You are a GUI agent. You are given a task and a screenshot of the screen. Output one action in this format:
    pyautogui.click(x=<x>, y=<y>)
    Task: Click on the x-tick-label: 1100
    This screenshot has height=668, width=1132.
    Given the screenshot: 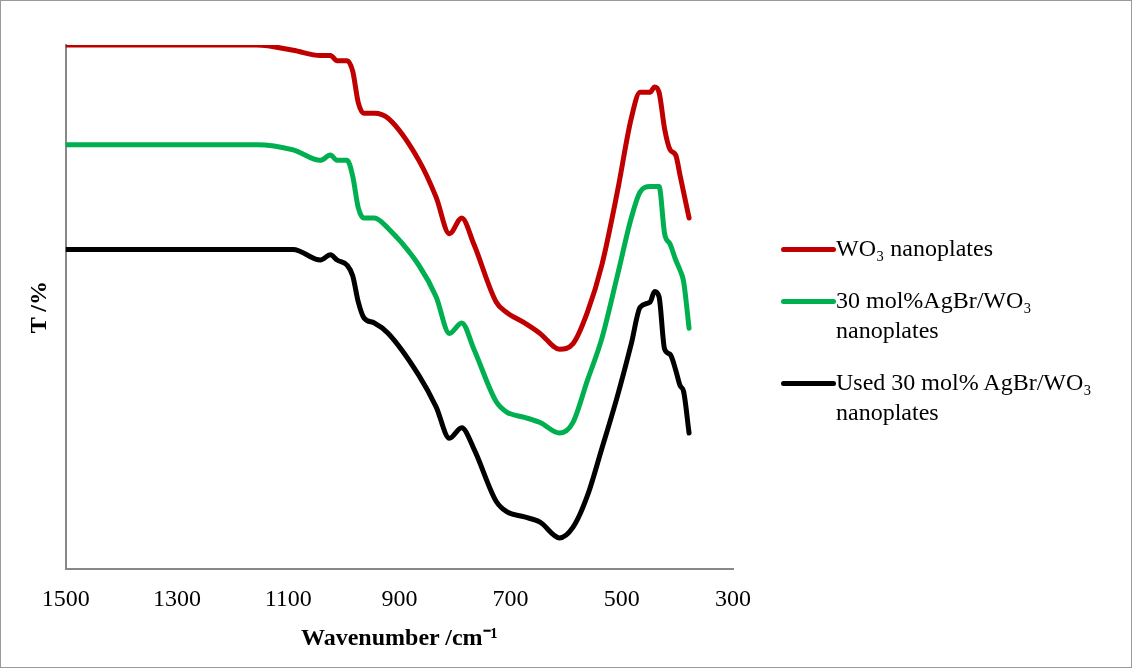 What is the action you would take?
    pyautogui.click(x=288, y=598)
    